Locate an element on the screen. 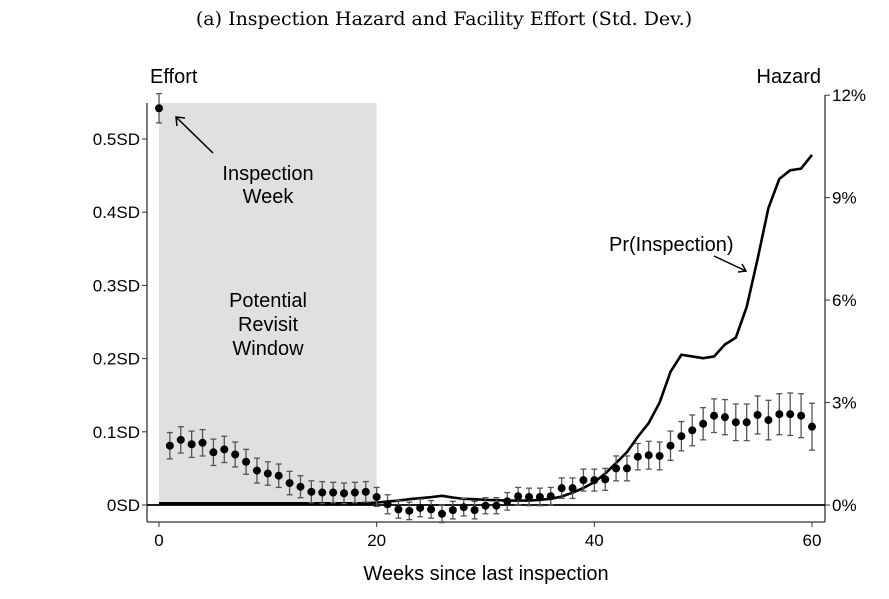  y-left-tick-label: 0.2SD is located at coordinates (116, 359).